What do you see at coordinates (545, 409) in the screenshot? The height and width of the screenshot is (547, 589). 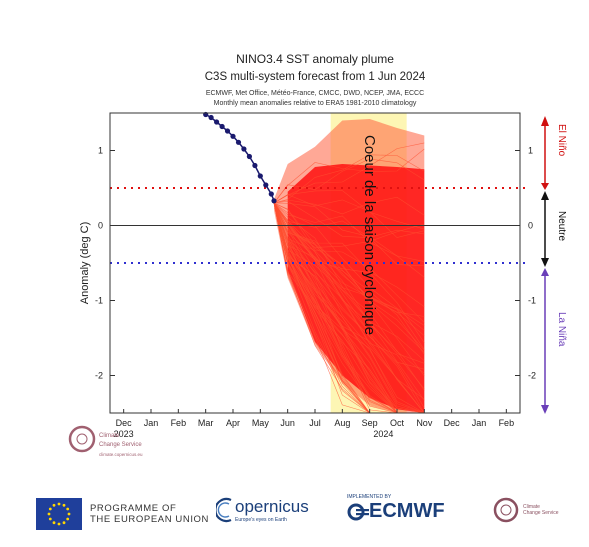 I see `la-nina-arrow-head` at bounding box center [545, 409].